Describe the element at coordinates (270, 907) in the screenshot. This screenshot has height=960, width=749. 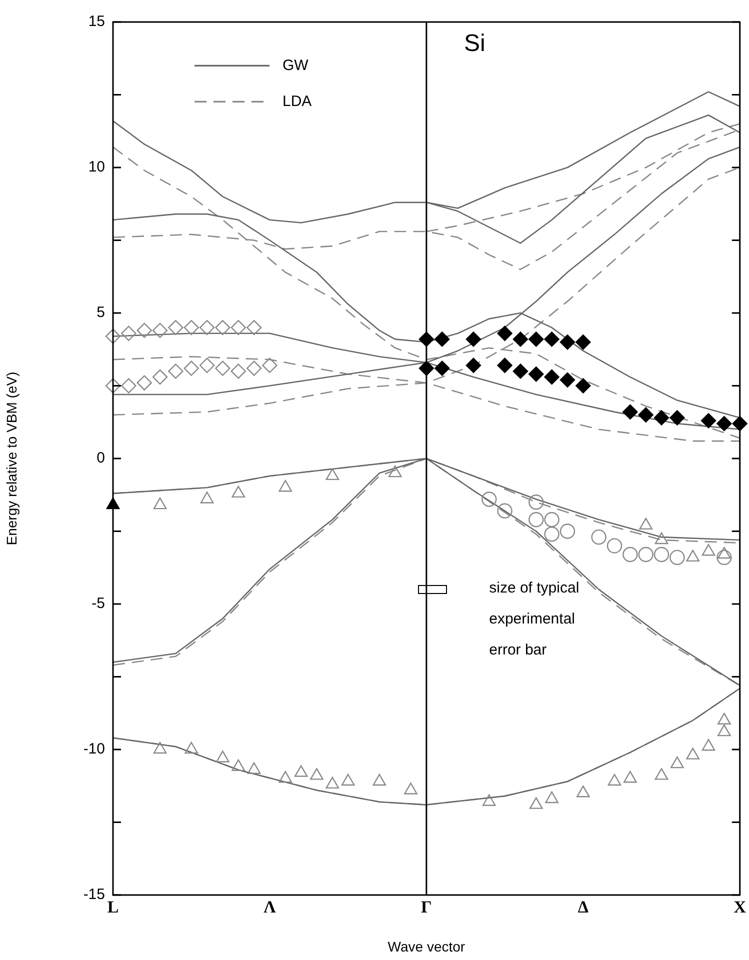
I see `x-tick-label: Λ` at that location.